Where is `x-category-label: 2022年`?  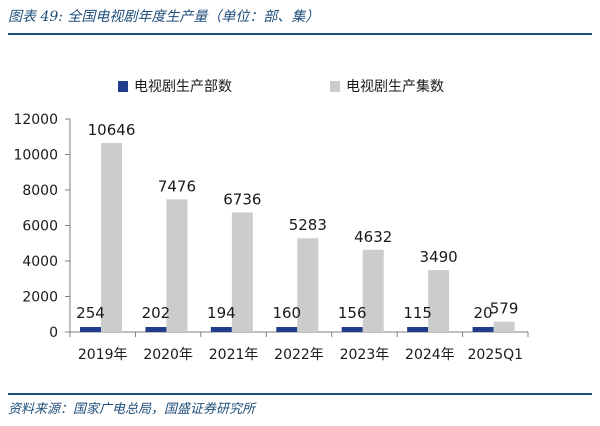
x-category-label: 2022年 is located at coordinates (299, 355).